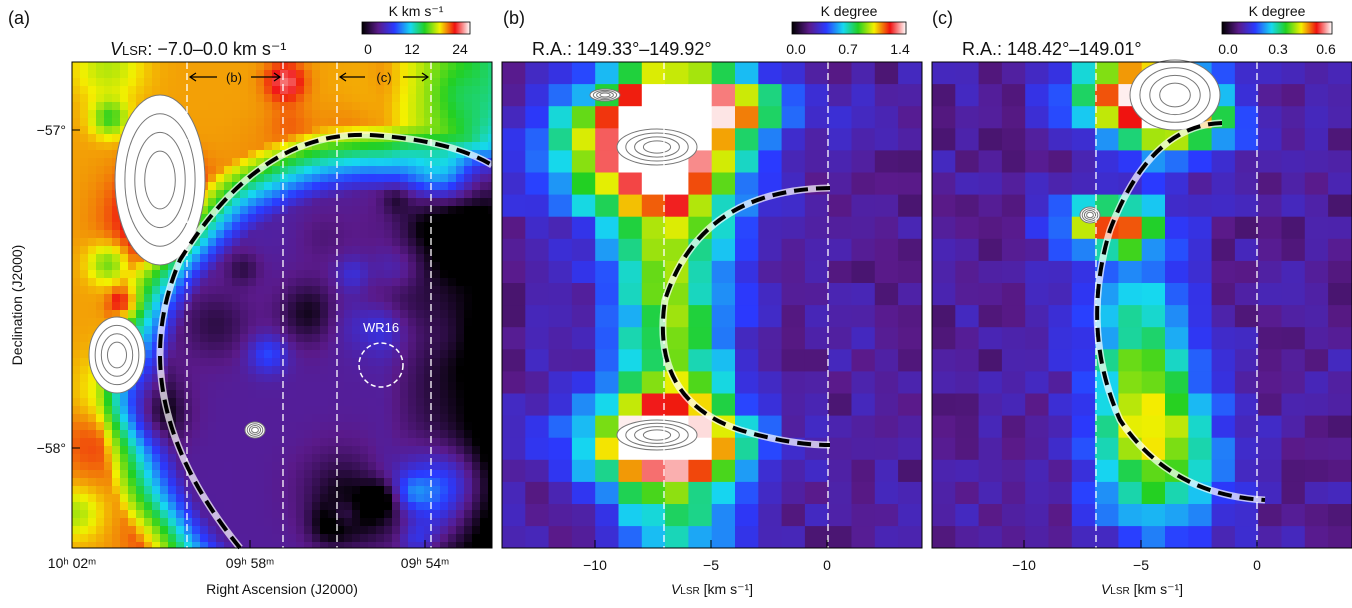 Image resolution: width=1352 pixels, height=608 pixels. What do you see at coordinates (1175, 95) in the screenshot?
I see `contour` at bounding box center [1175, 95].